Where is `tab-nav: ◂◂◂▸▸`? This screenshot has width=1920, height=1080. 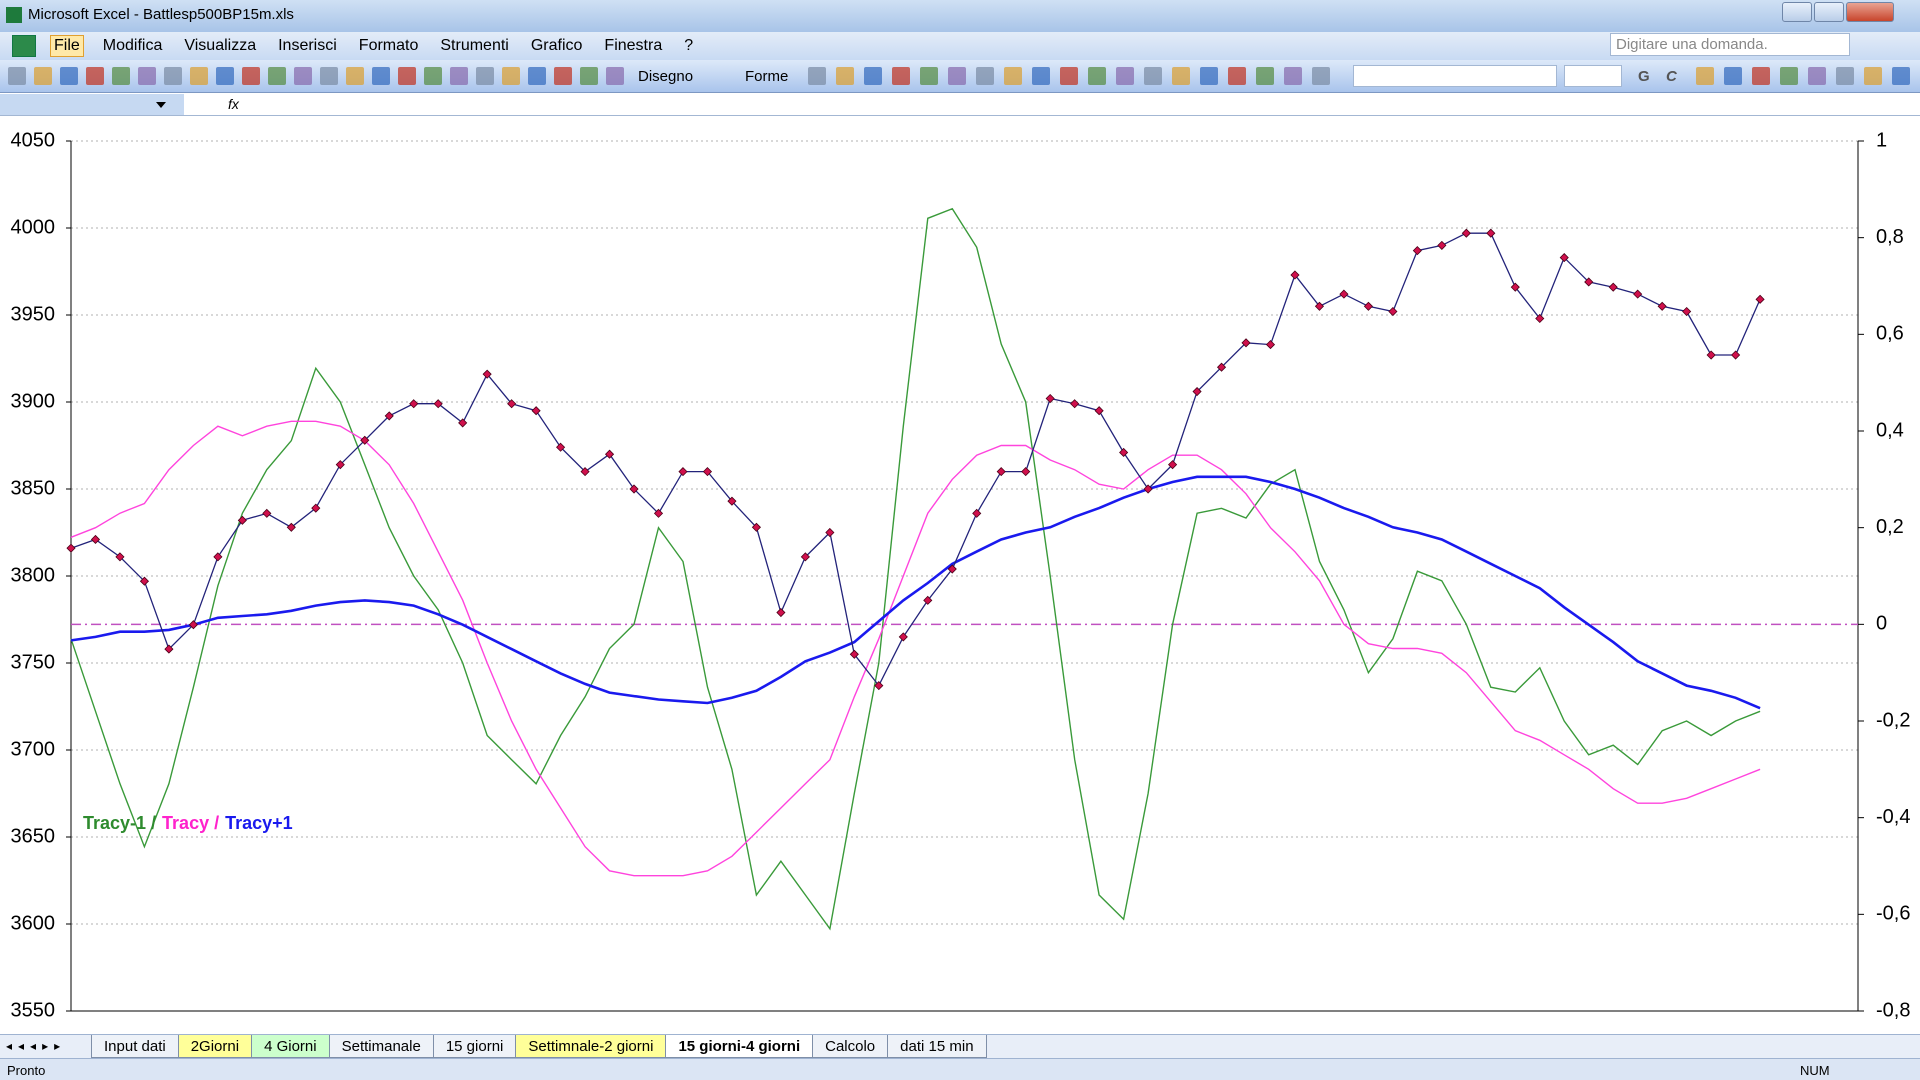
tab-nav: ◂◂◂▸▸ is located at coordinates (36, 1046).